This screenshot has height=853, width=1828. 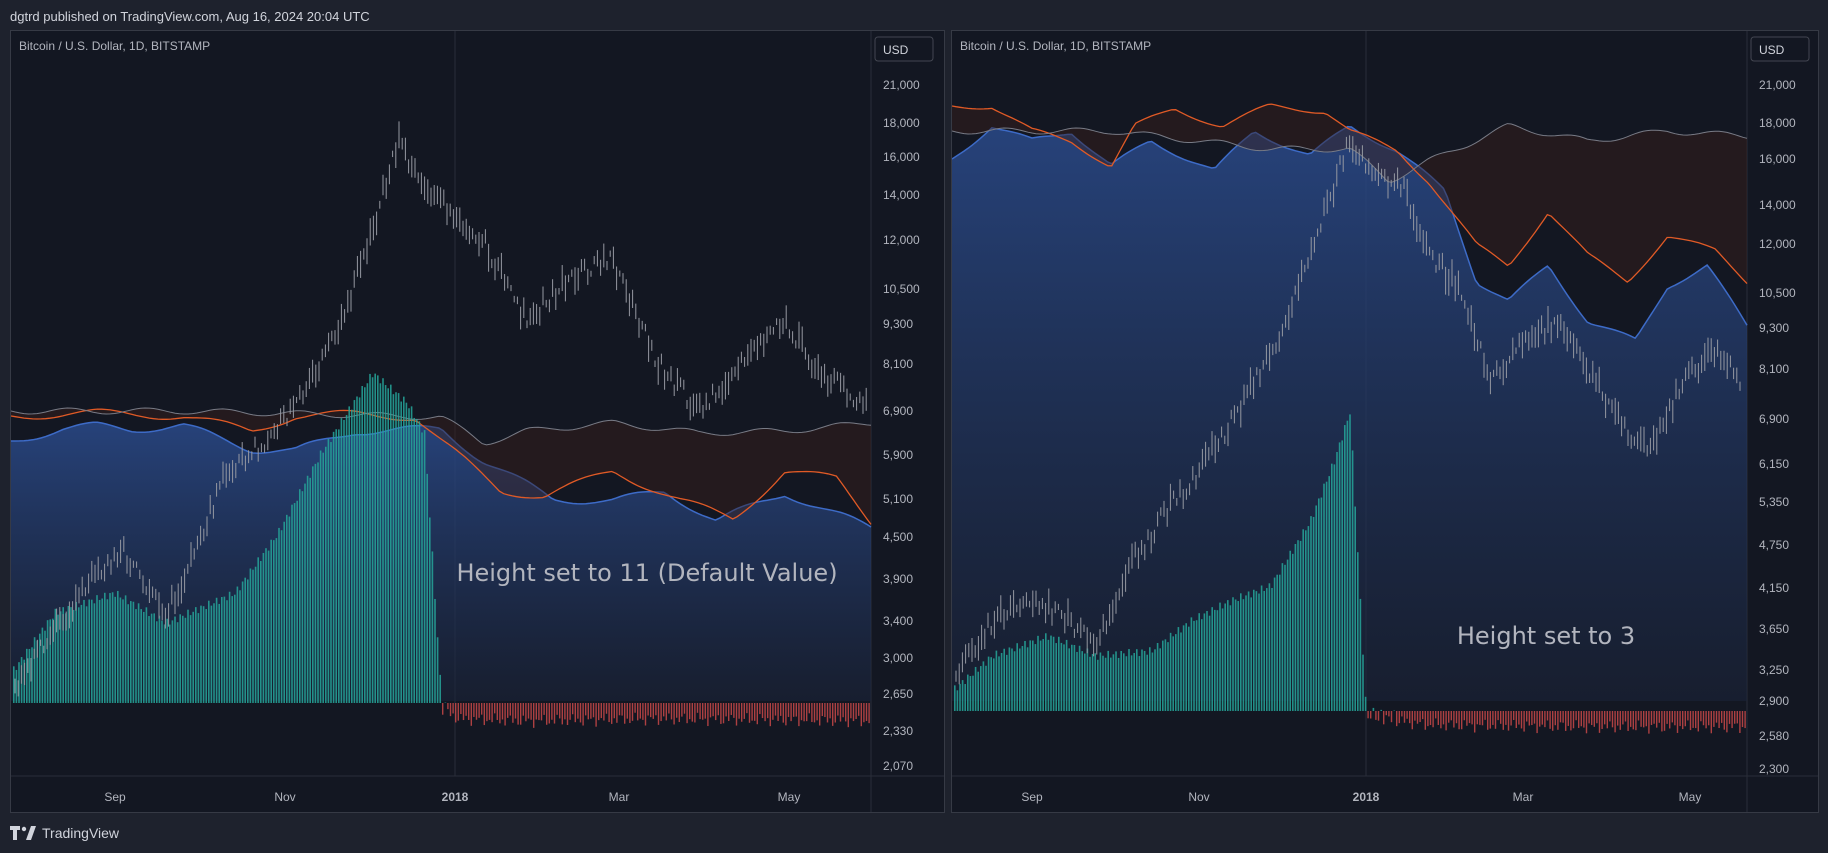 I want to click on channel-upper-line, so click(x=441, y=466).